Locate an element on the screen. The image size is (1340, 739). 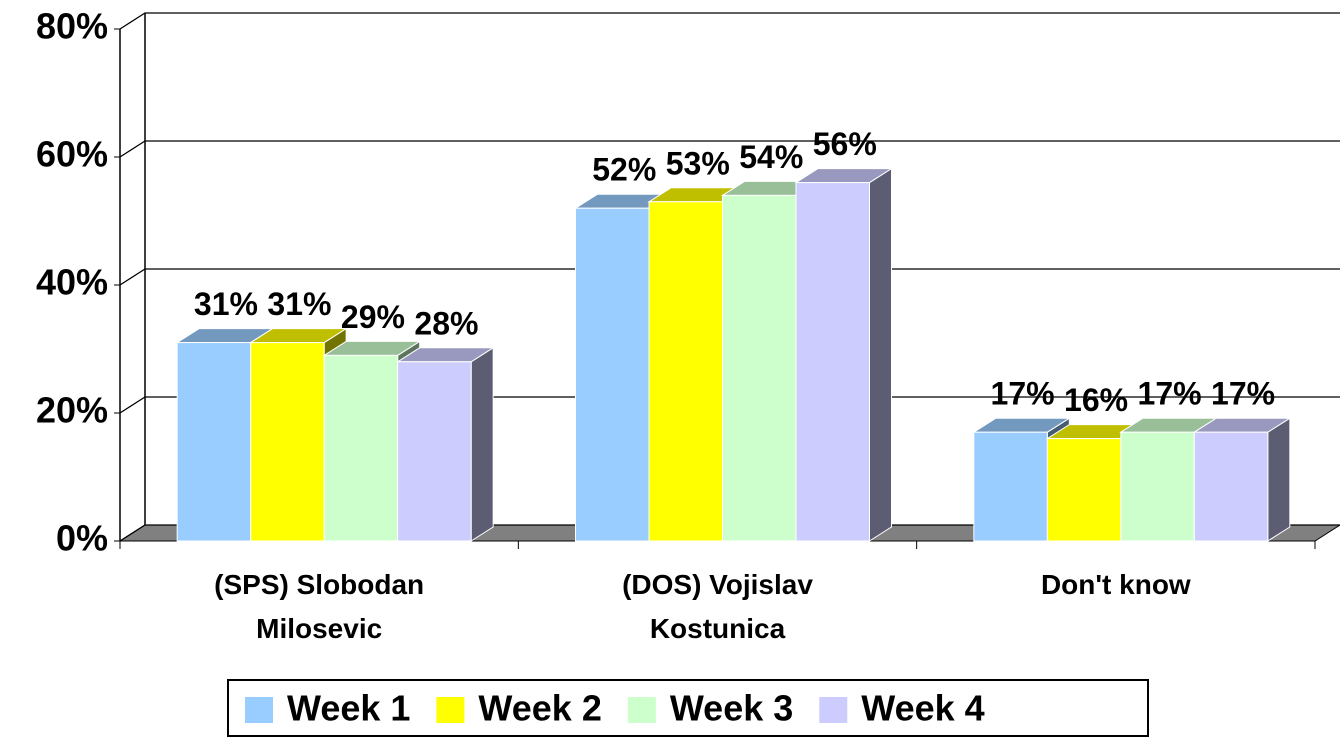
data-label: 54% is located at coordinates (771, 157).